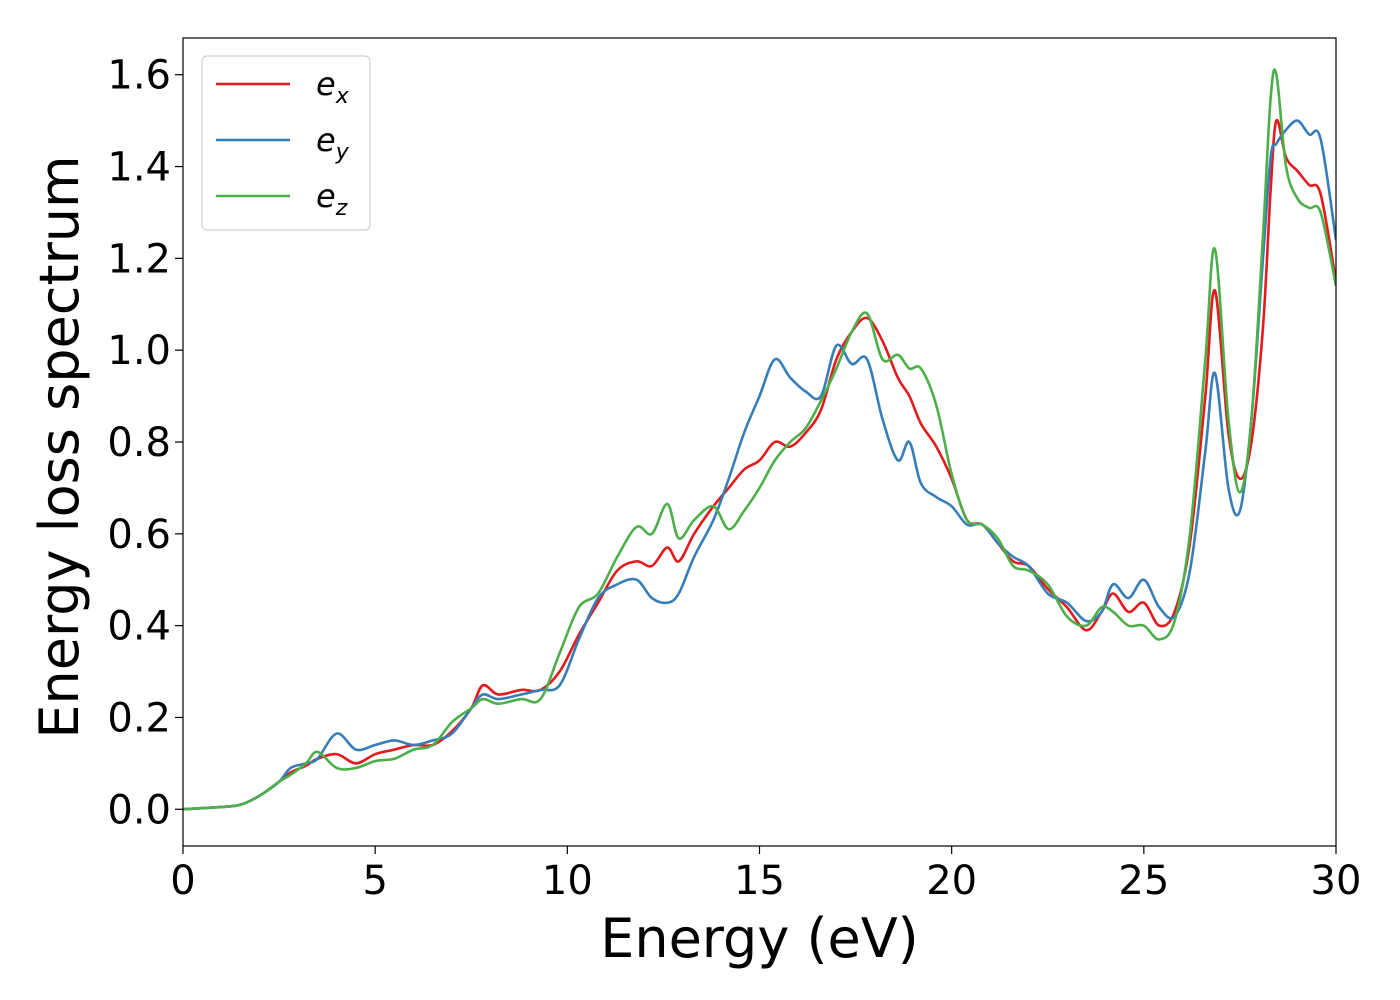 Image resolution: width=1400 pixels, height=1000 pixels. Describe the element at coordinates (59, 446) in the screenshot. I see `y-axis-label: Energy loss spectrum` at that location.